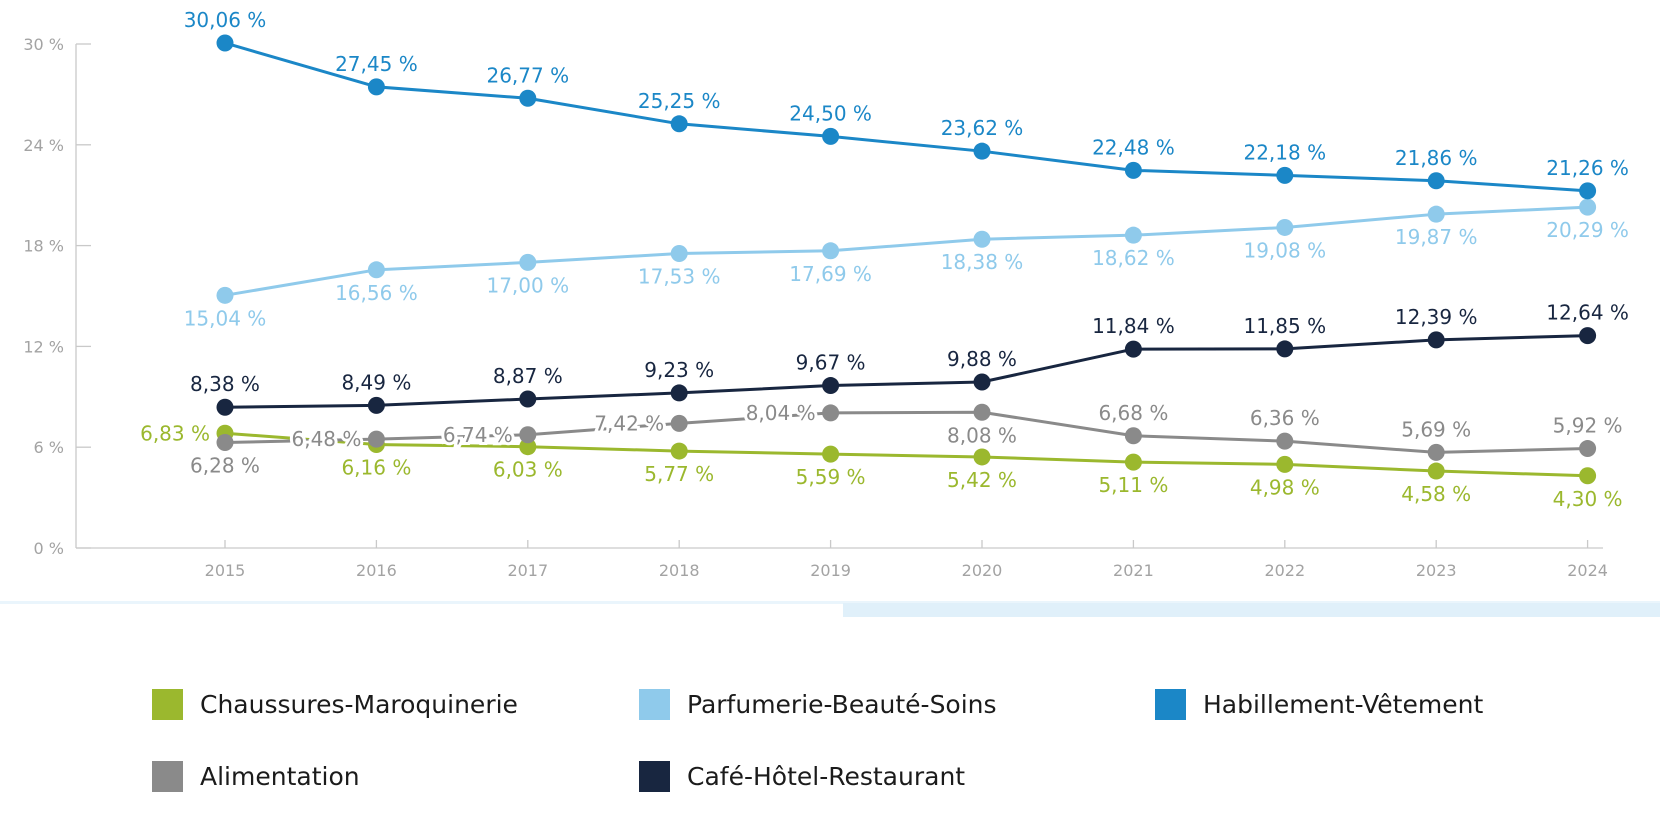 This screenshot has height=837, width=1660. I want to click on data-label-parfumerie-beaute-soins: 18,38 %, so click(982, 262).